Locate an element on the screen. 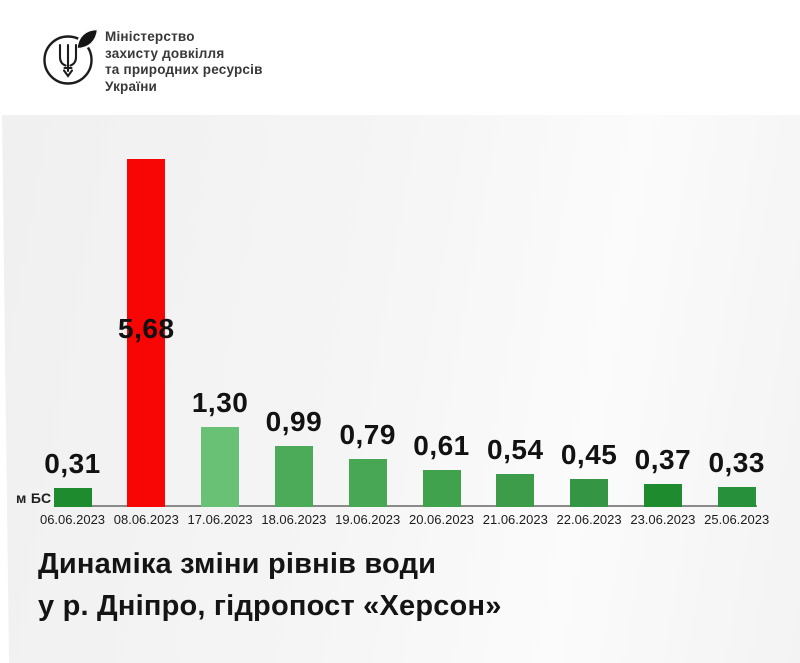 This screenshot has width=800, height=663. y-axis-unit-label: м БС is located at coordinates (34, 498).